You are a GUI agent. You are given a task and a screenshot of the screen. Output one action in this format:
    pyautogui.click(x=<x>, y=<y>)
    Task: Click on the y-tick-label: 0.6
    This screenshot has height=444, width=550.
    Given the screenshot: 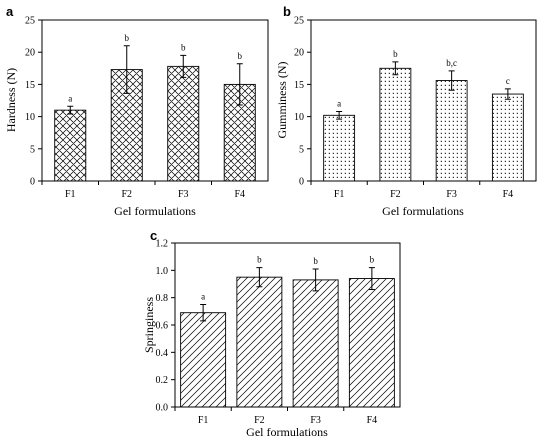 What is the action you would take?
    pyautogui.click(x=162, y=326)
    